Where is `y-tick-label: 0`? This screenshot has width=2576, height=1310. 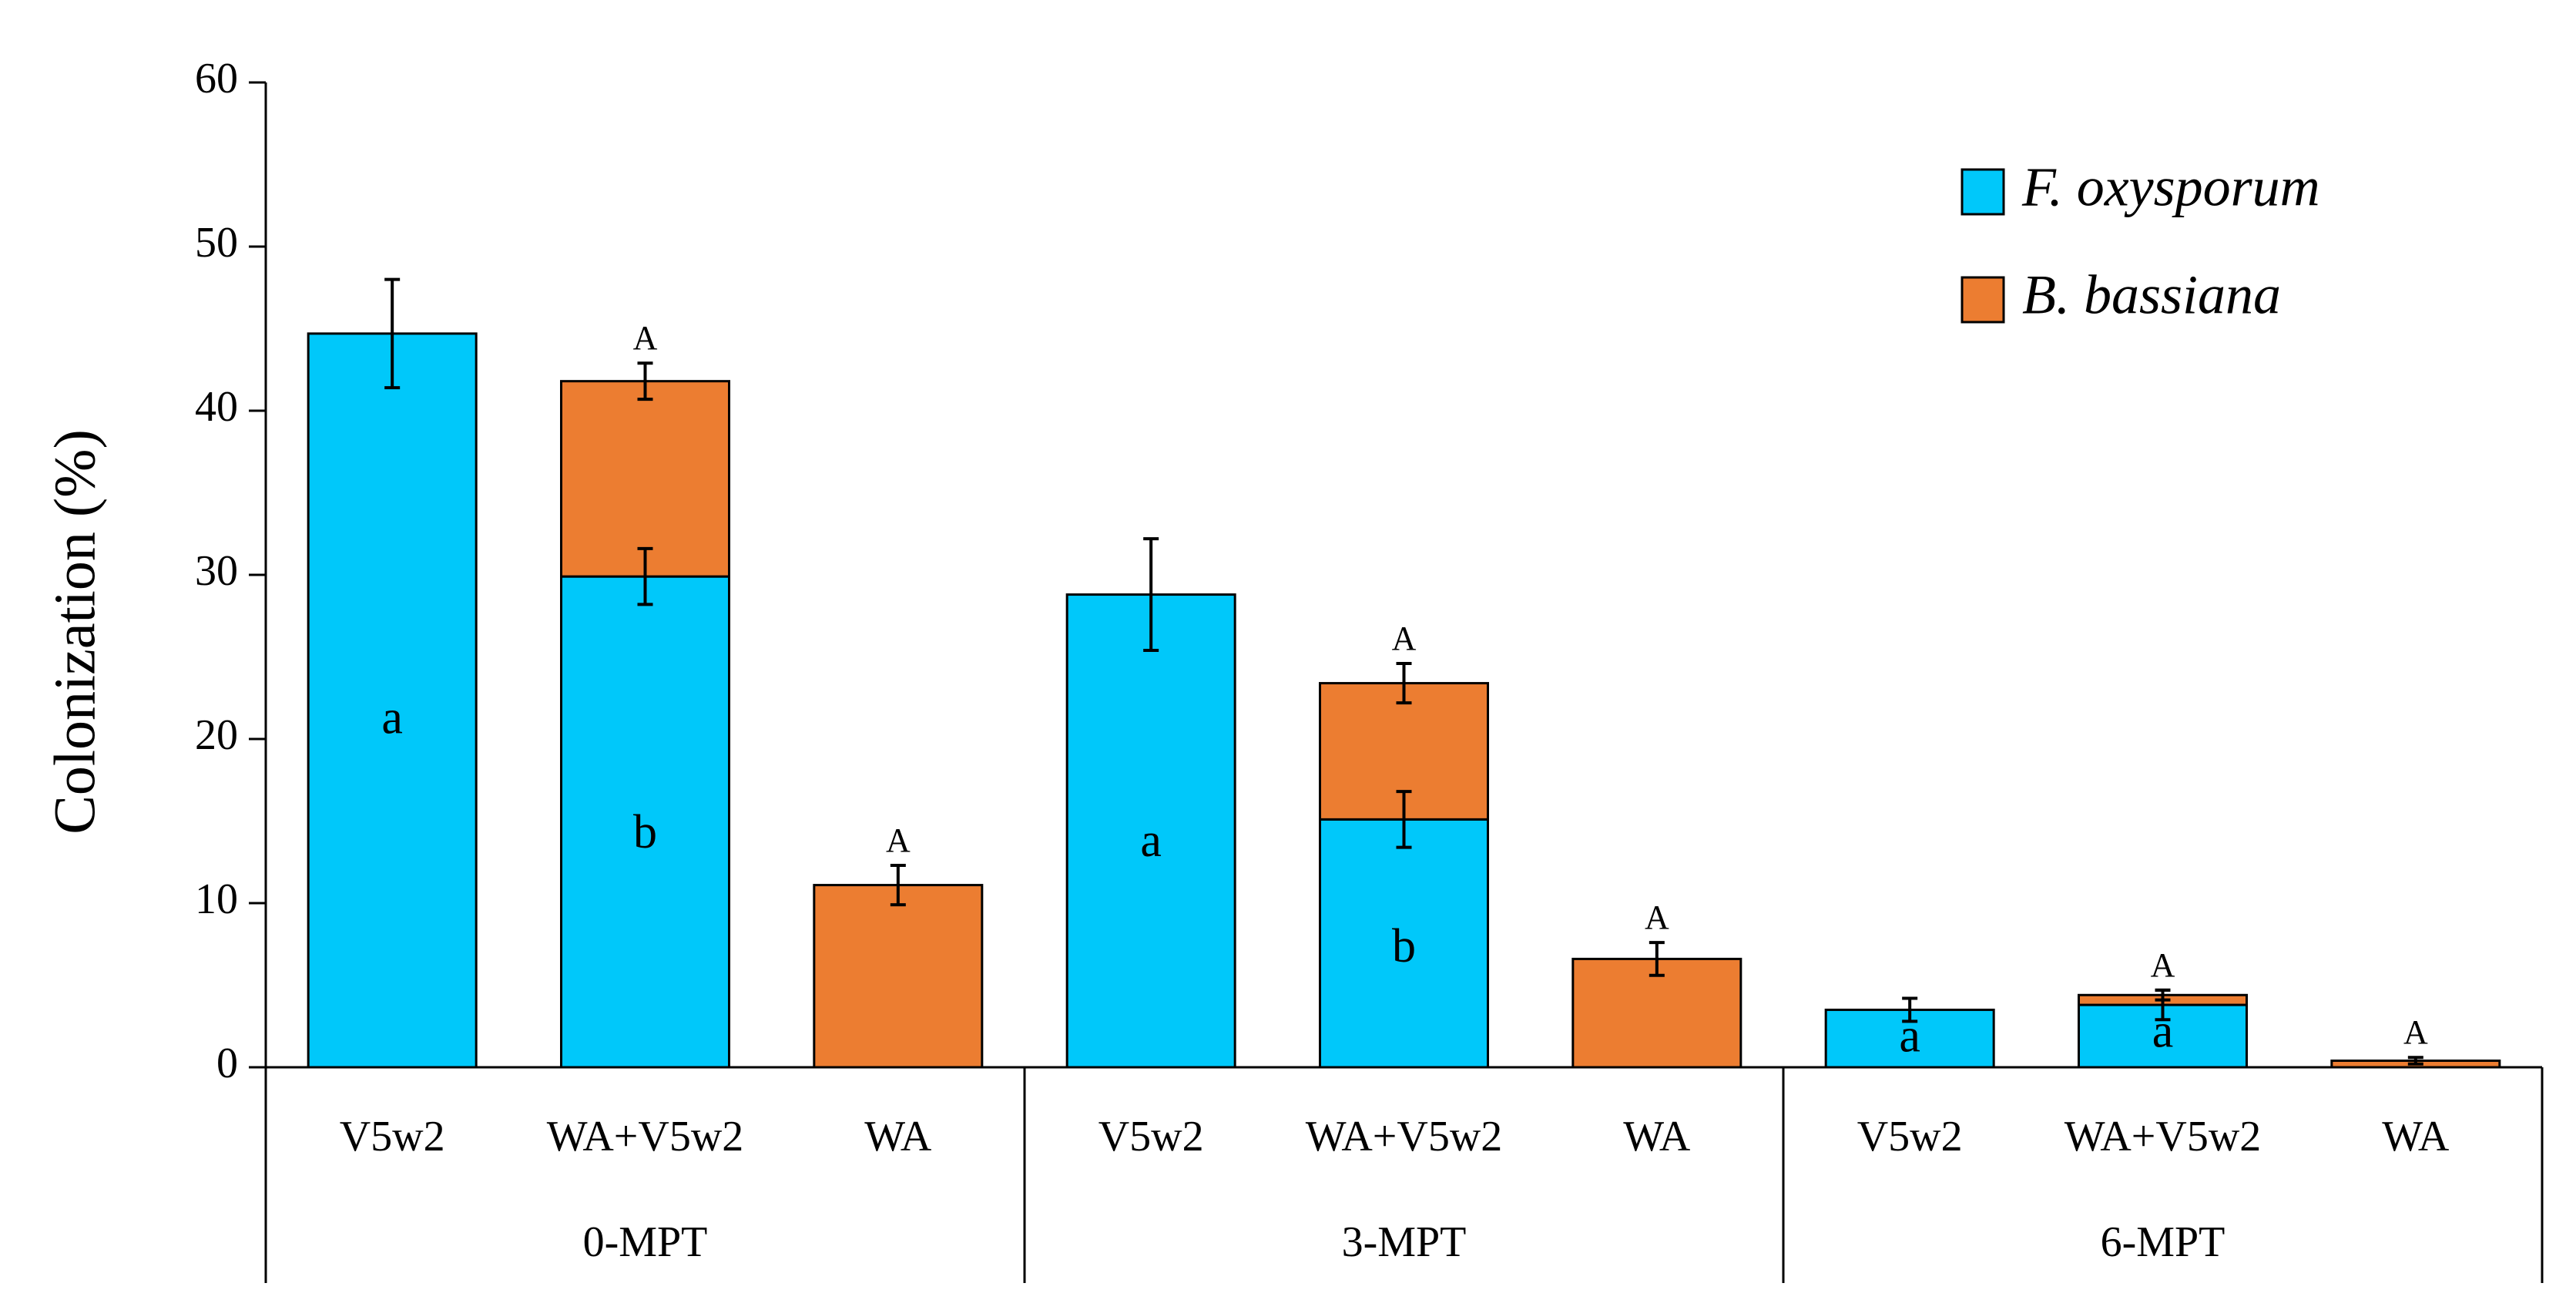 y-tick-label: 0 is located at coordinates (227, 1063).